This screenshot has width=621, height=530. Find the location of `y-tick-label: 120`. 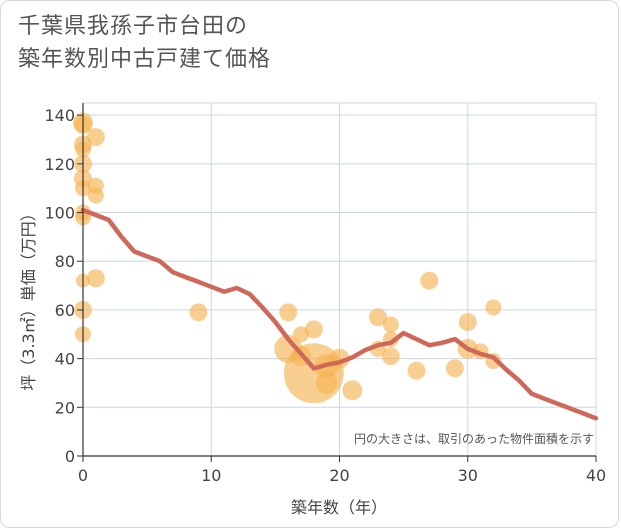

y-tick-label: 120 is located at coordinates (59, 164).